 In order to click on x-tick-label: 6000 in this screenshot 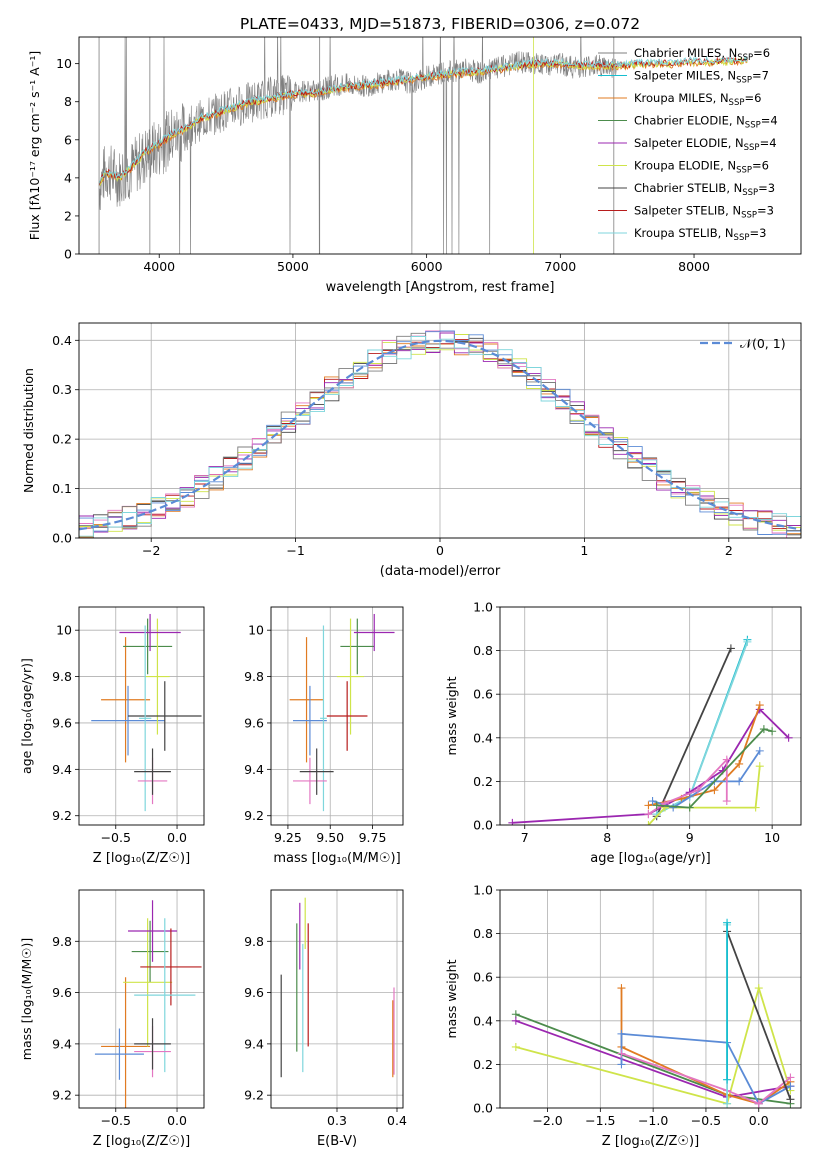, I will do `click(427, 266)`.